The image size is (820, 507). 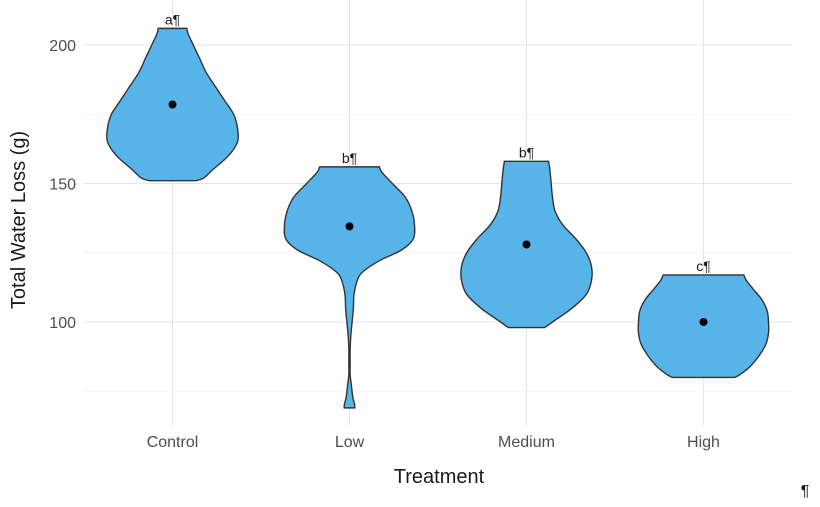 I want to click on center-point-high, so click(x=703, y=322).